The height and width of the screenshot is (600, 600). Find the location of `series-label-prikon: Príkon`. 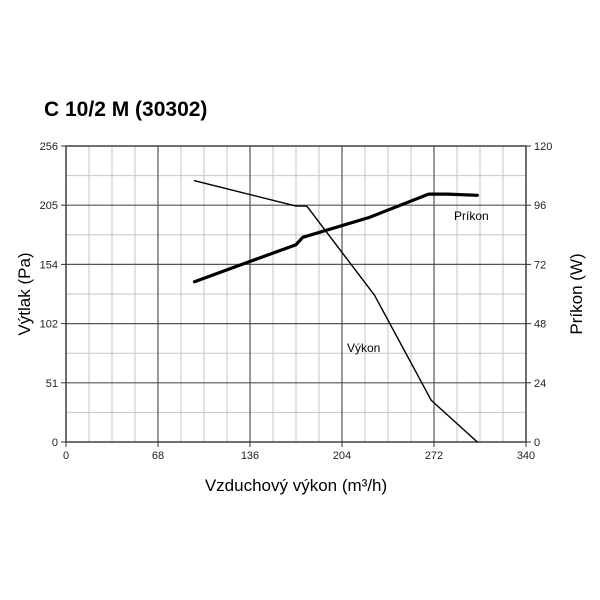

series-label-prikon: Príkon is located at coordinates (471, 216).